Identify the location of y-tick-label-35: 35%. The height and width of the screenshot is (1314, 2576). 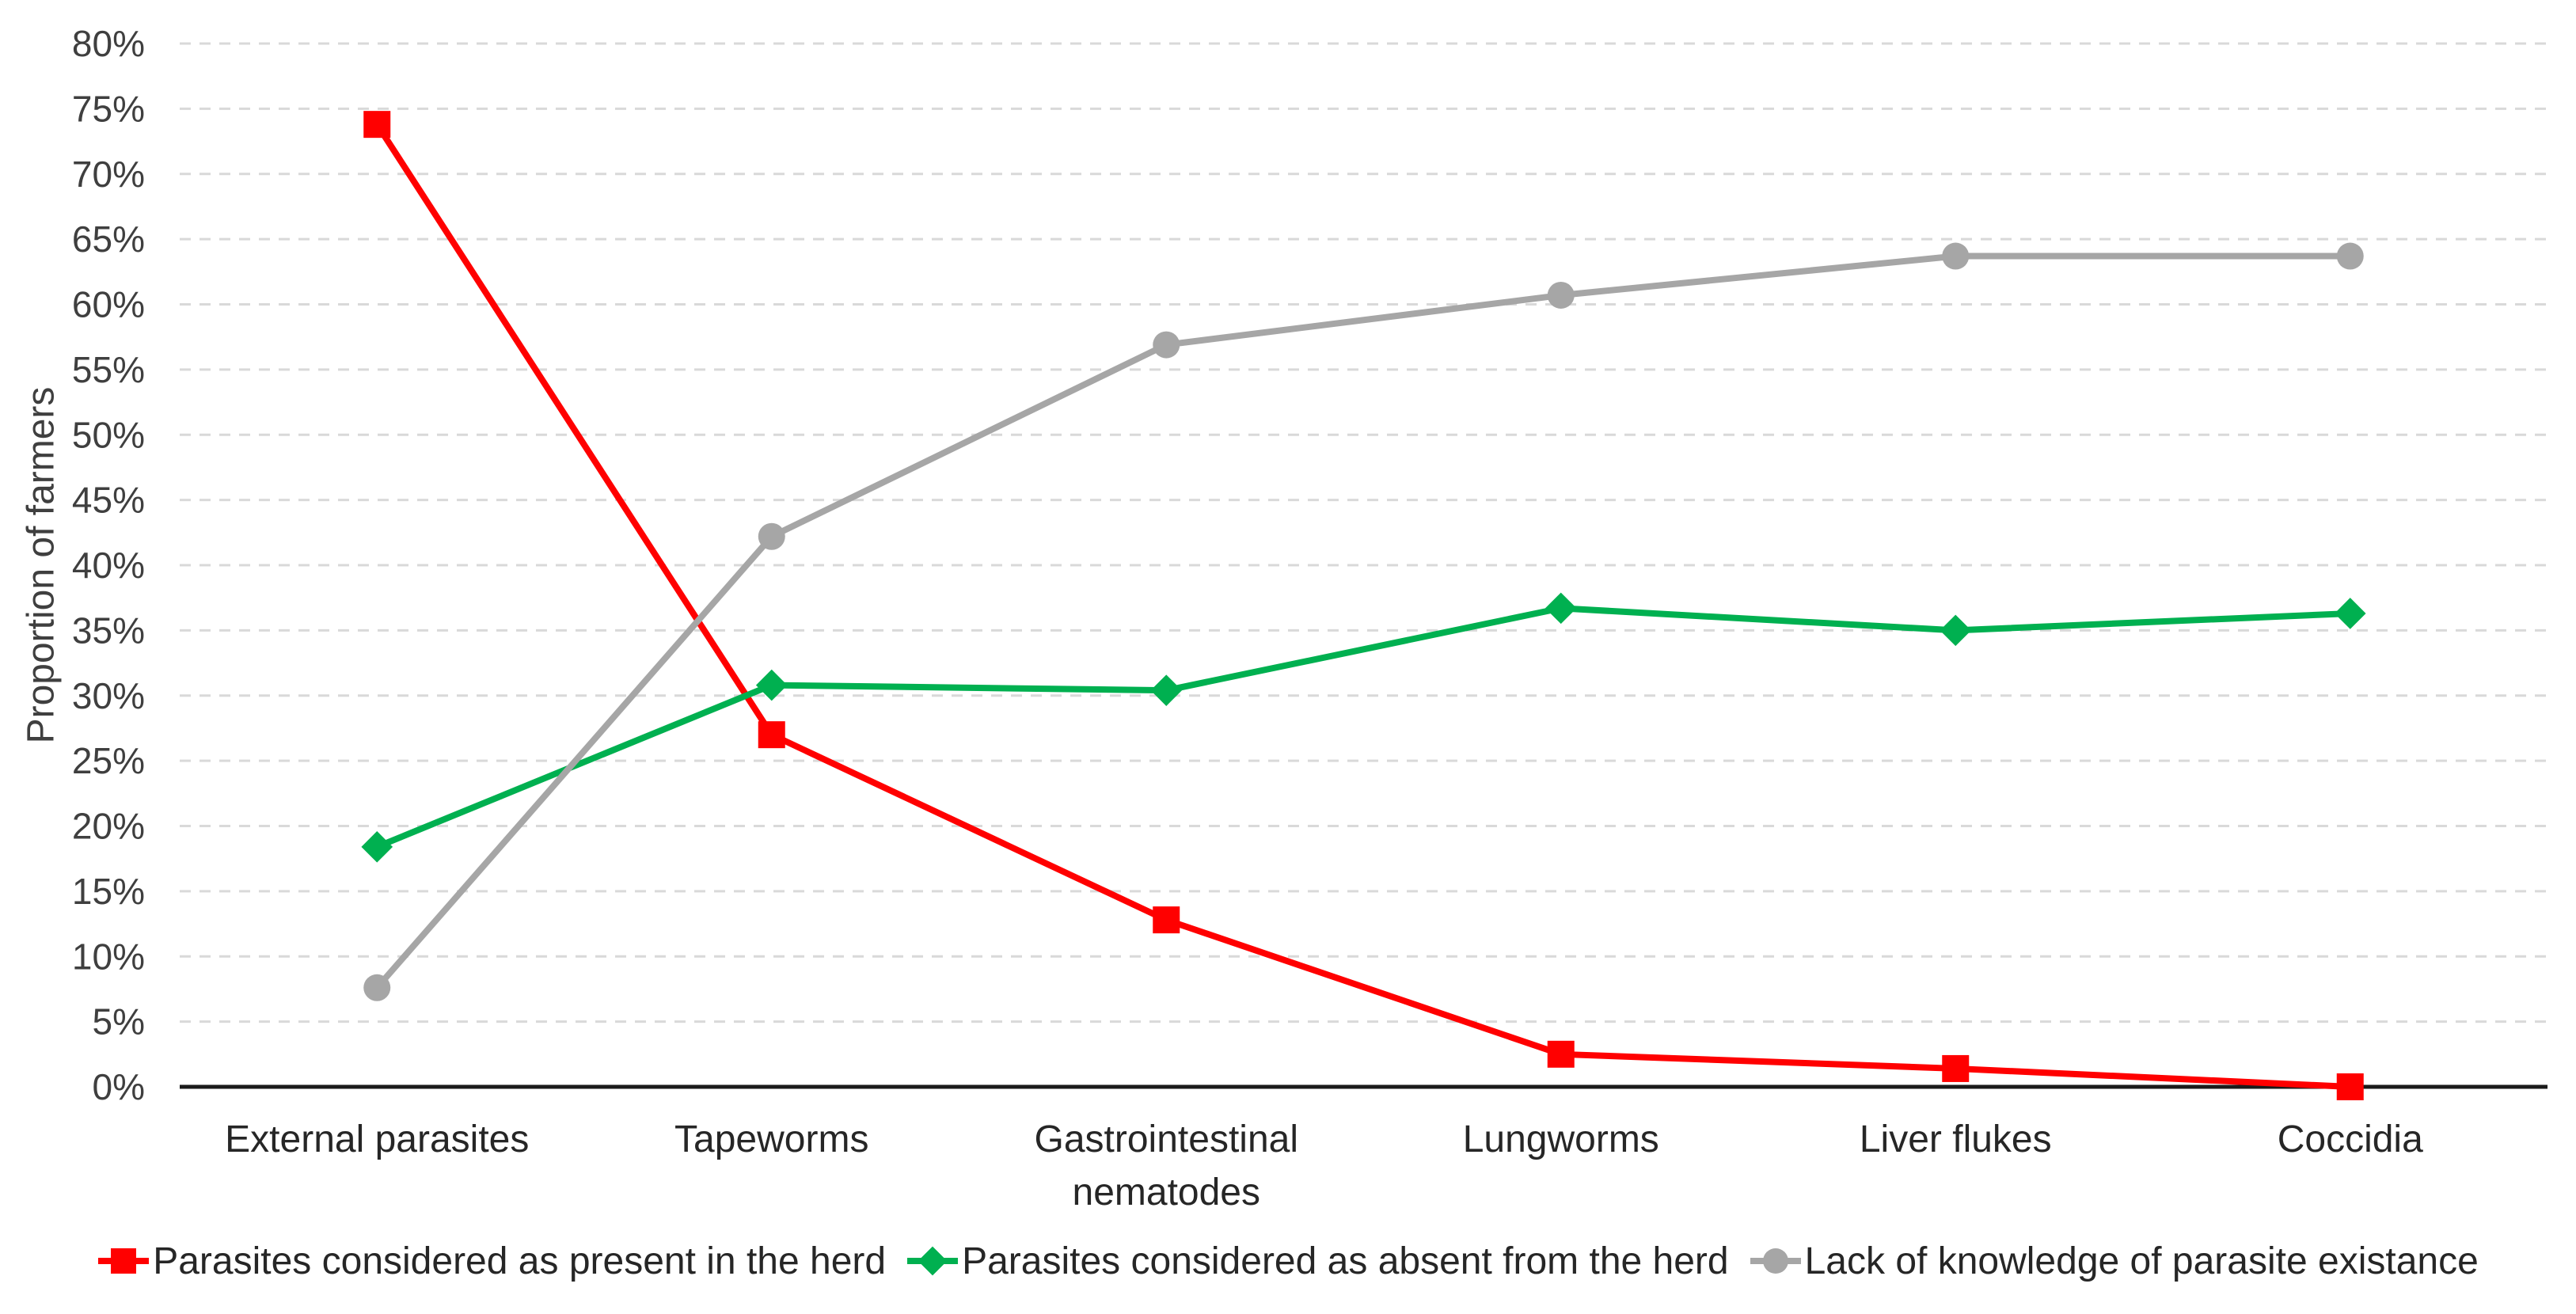
(109, 630).